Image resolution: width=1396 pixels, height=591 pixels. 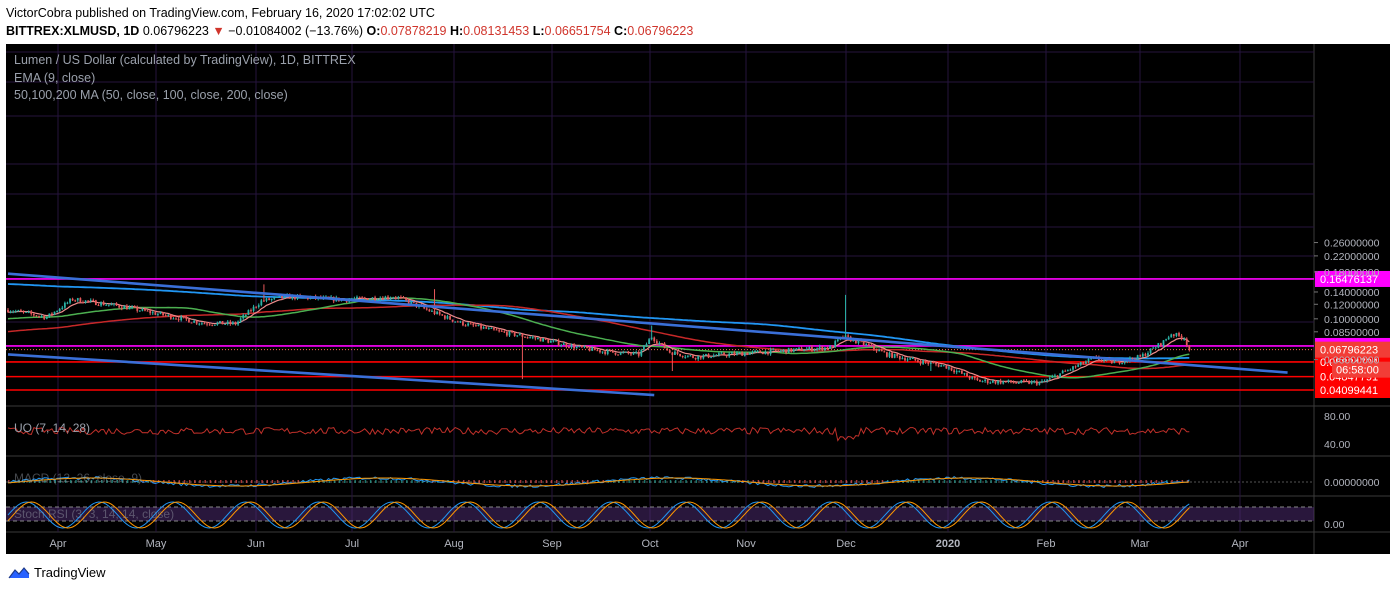 I want to click on stoch-k-line, so click(x=598, y=515).